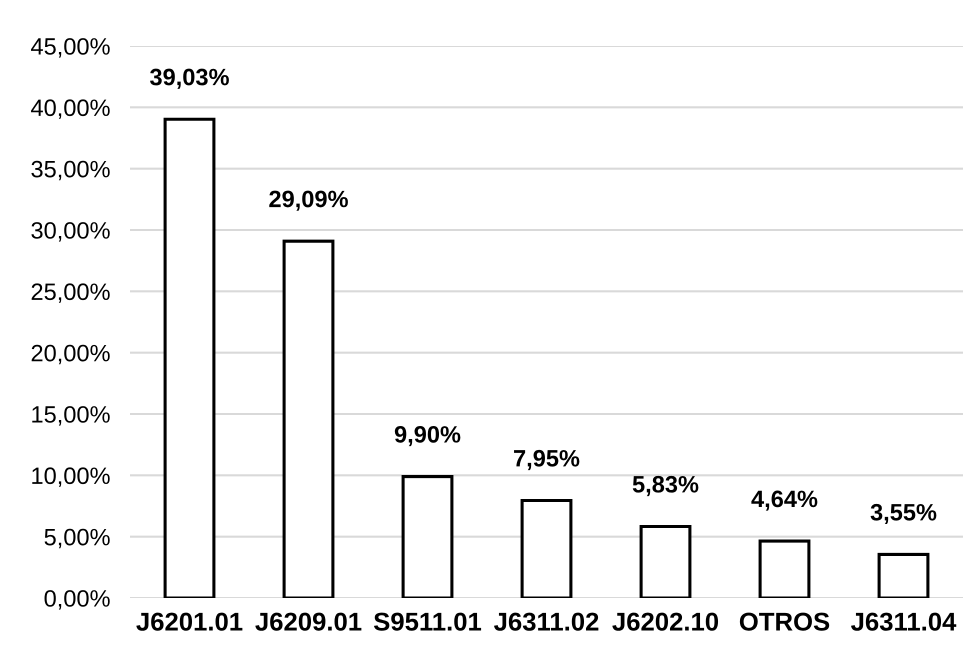  What do you see at coordinates (70, 170) in the screenshot?
I see `y-tick-label: 35,00%` at bounding box center [70, 170].